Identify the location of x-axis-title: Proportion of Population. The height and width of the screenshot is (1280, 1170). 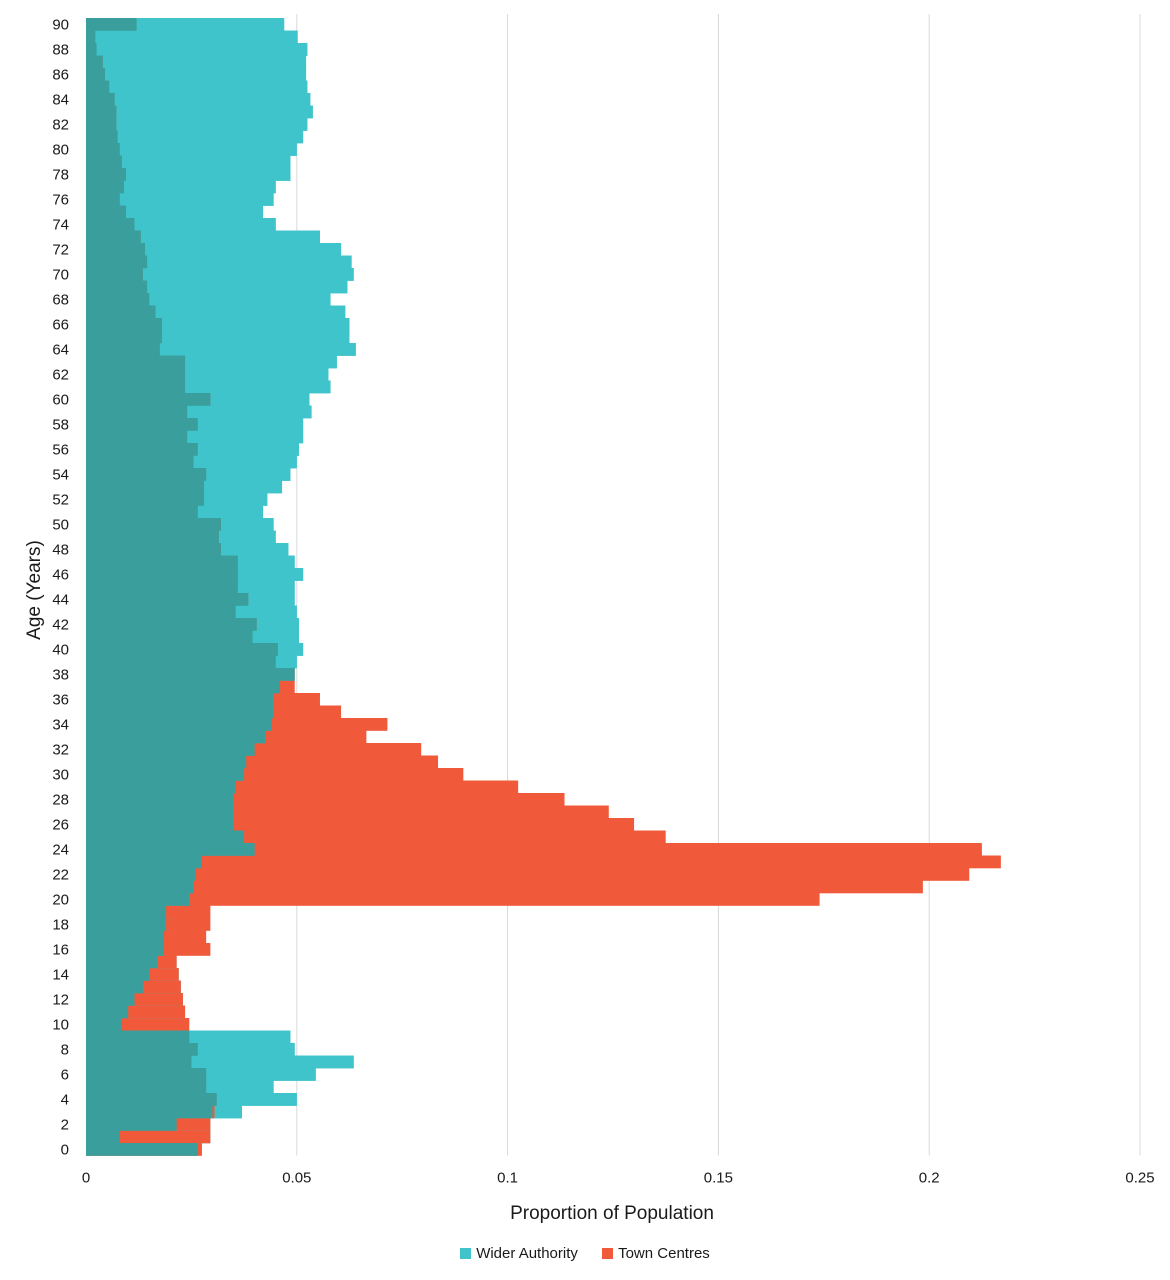
(612, 1213).